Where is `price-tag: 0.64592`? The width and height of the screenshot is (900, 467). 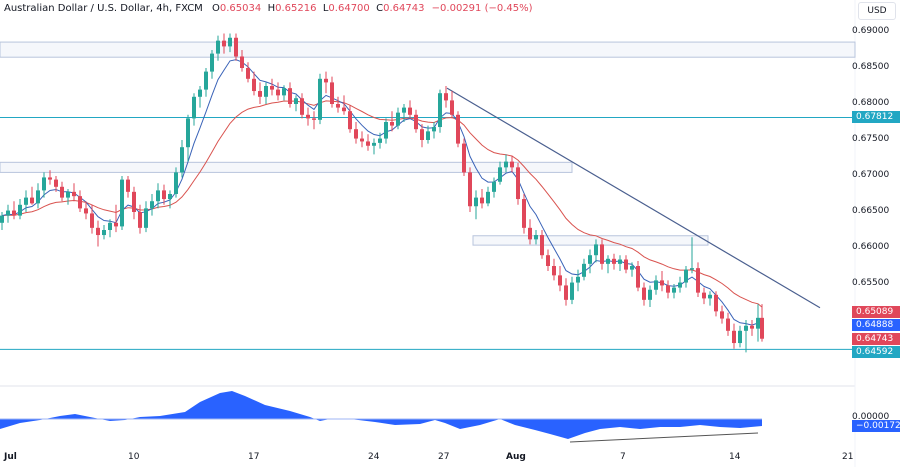 price-tag: 0.64592 is located at coordinates (876, 352).